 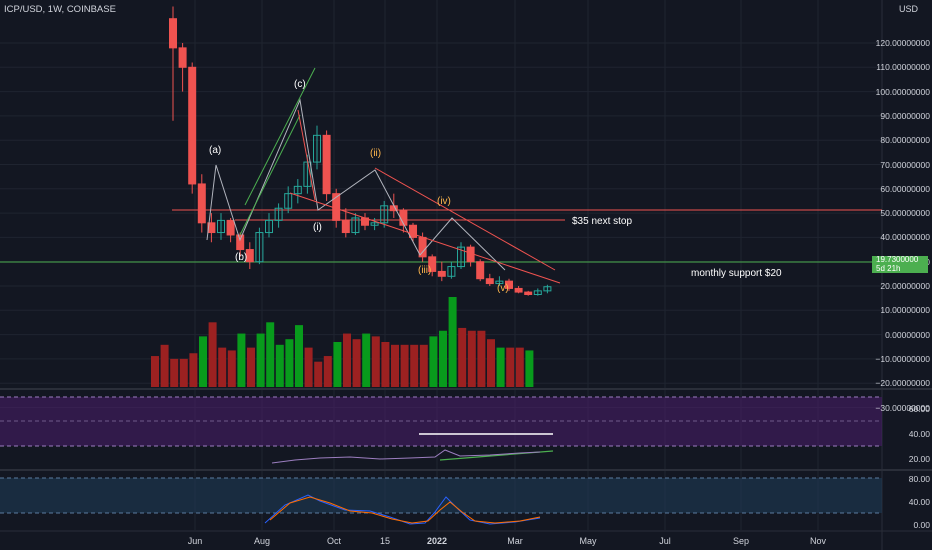 What do you see at coordinates (902, 91) in the screenshot?
I see `price-tick-label: 100.00000000` at bounding box center [902, 91].